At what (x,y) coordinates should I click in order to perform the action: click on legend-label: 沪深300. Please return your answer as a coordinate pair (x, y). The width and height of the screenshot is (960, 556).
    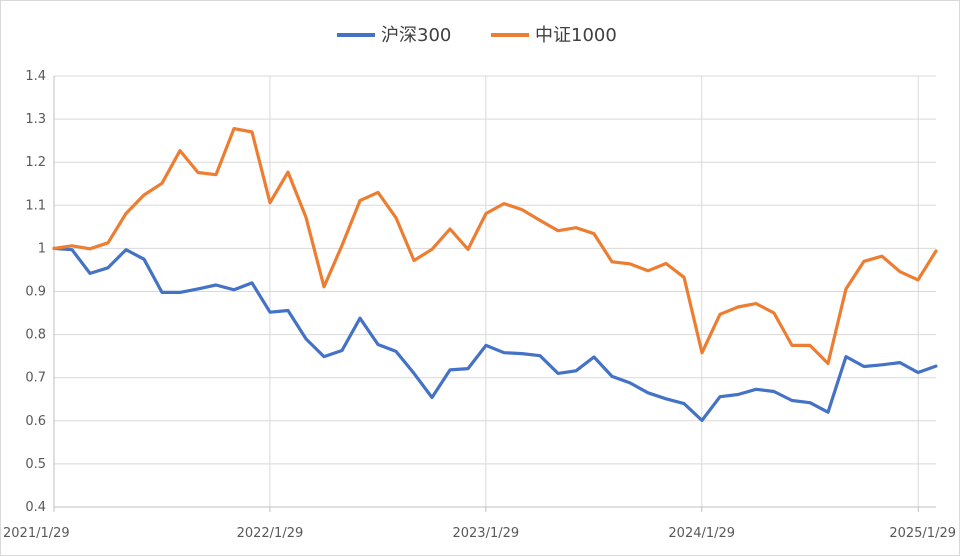
    Looking at the image, I should click on (416, 35).